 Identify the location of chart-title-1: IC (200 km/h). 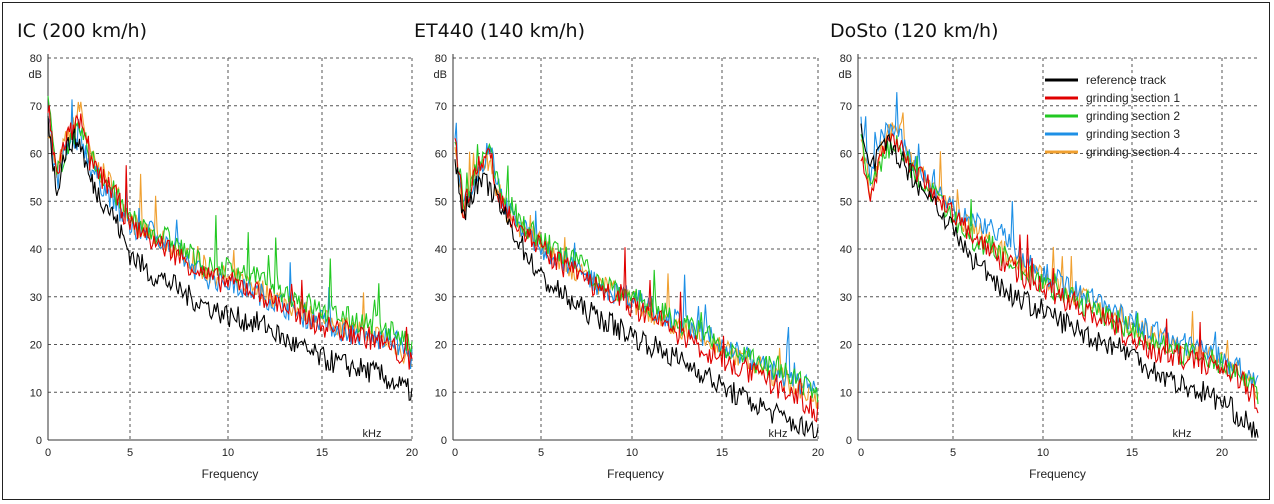
(82, 31).